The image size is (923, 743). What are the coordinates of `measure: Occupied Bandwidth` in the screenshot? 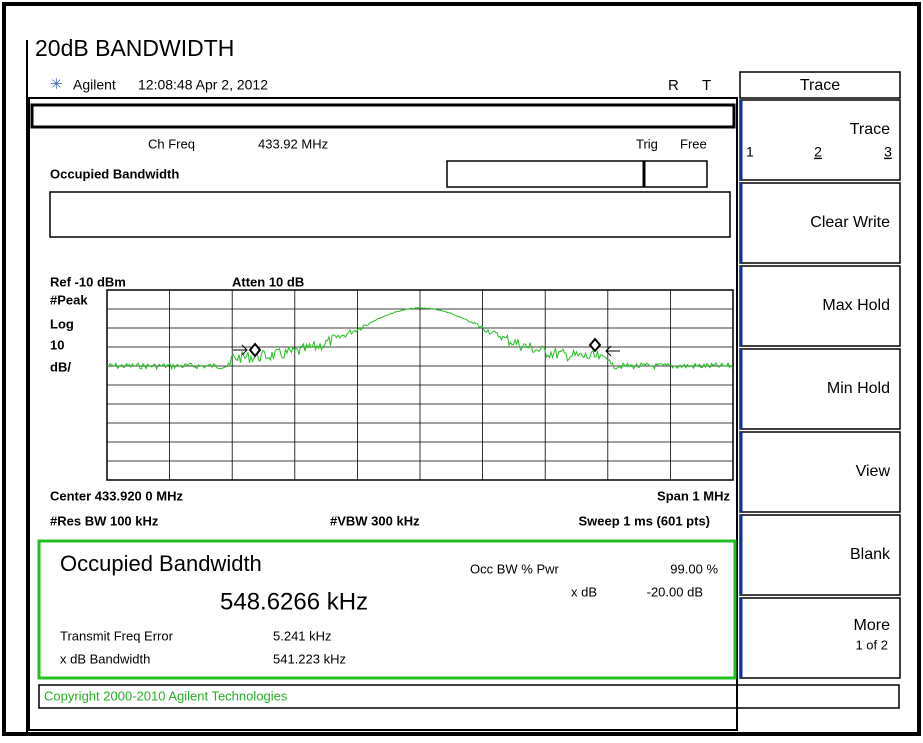 It's located at (114, 173).